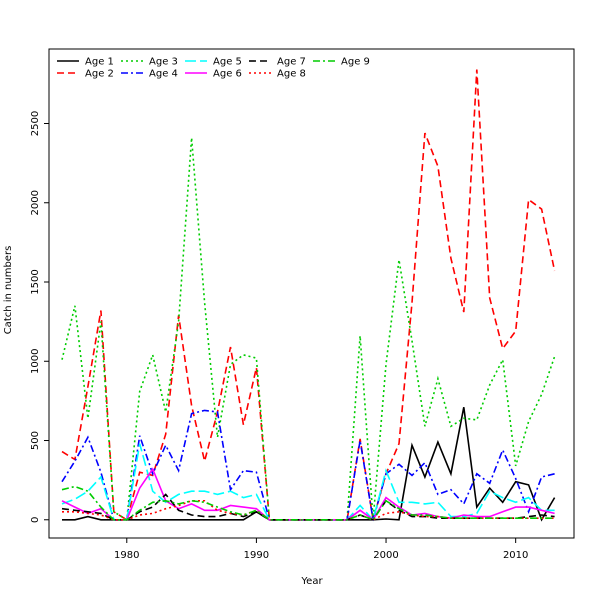 The image size is (600, 600). What do you see at coordinates (515, 555) in the screenshot?
I see `x-tick-label: 2010` at bounding box center [515, 555].